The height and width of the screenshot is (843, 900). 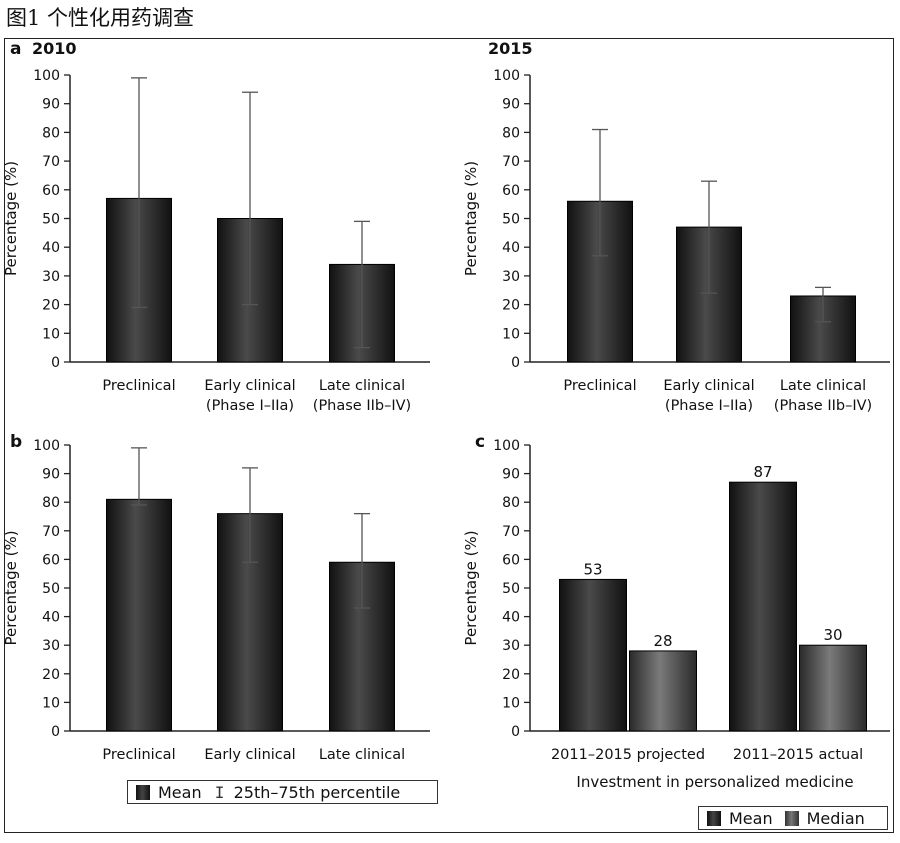 I want to click on legend-b: Mean I 25th–75th percentile, so click(x=282, y=792).